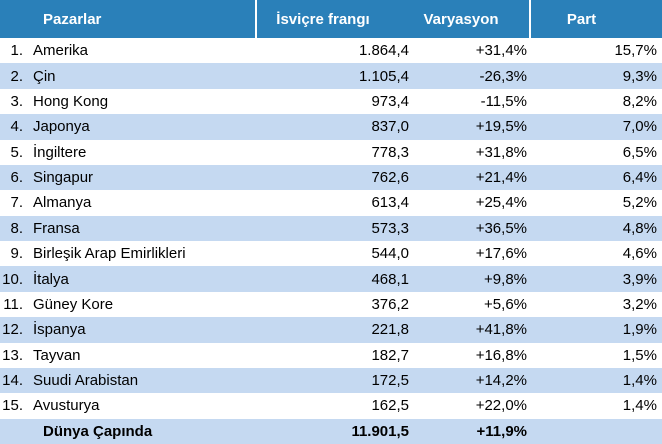 The width and height of the screenshot is (662, 444). I want to click on variation-value: +22,0%, so click(501, 406).